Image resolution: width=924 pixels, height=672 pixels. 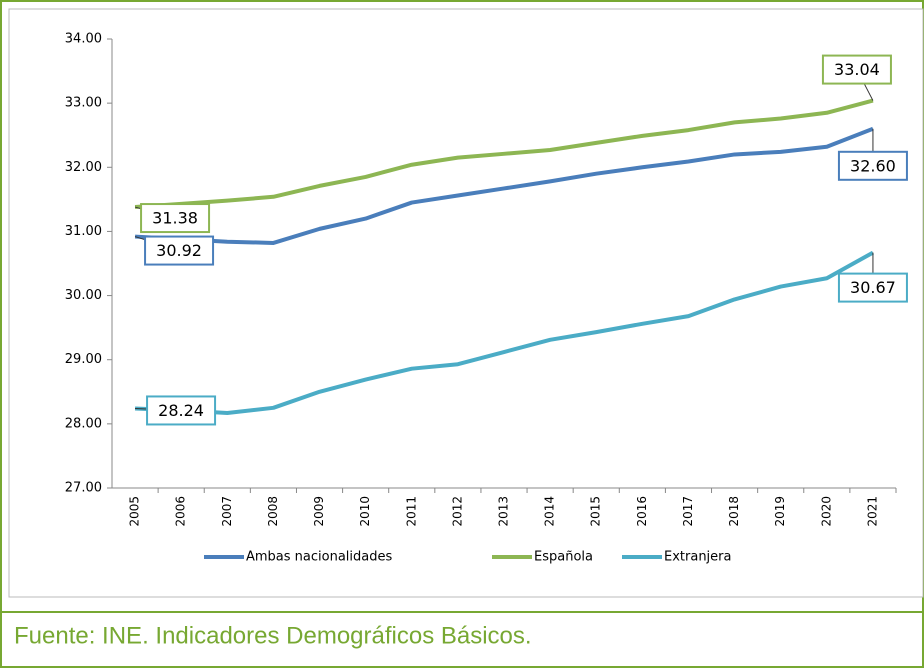 I want to click on y-tick-label: 33.00, so click(x=83, y=103).